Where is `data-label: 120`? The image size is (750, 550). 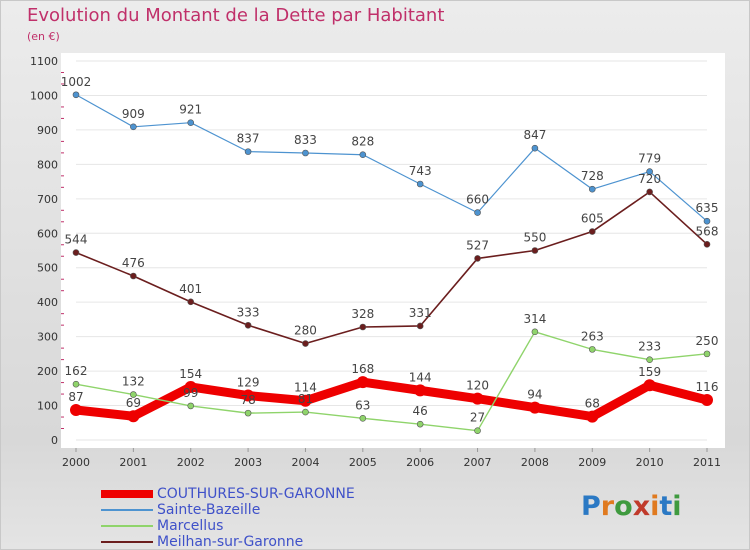
data-label: 120 is located at coordinates (477, 386).